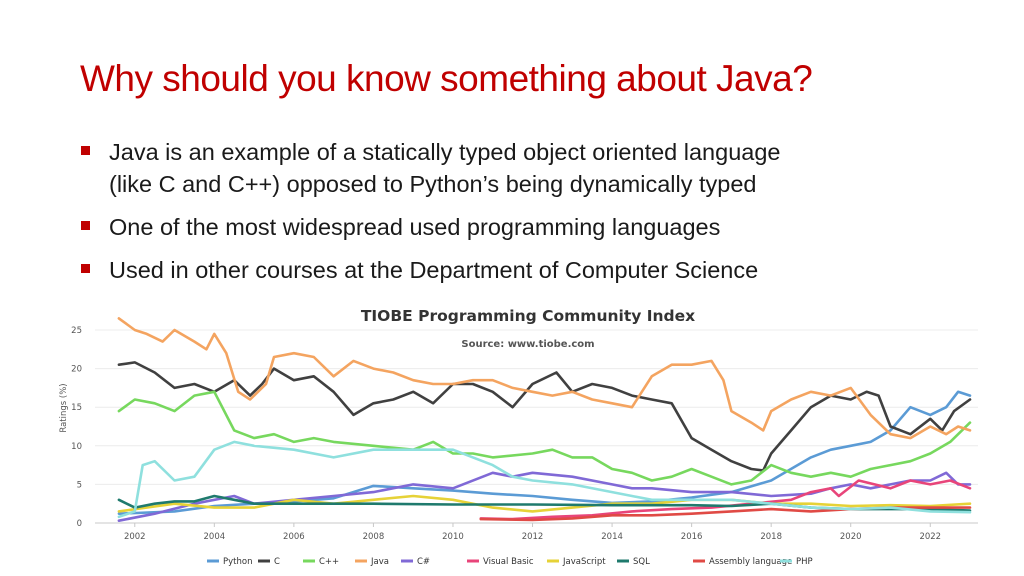 This screenshot has width=1024, height=576. I want to click on legend-label: C#, so click(423, 562).